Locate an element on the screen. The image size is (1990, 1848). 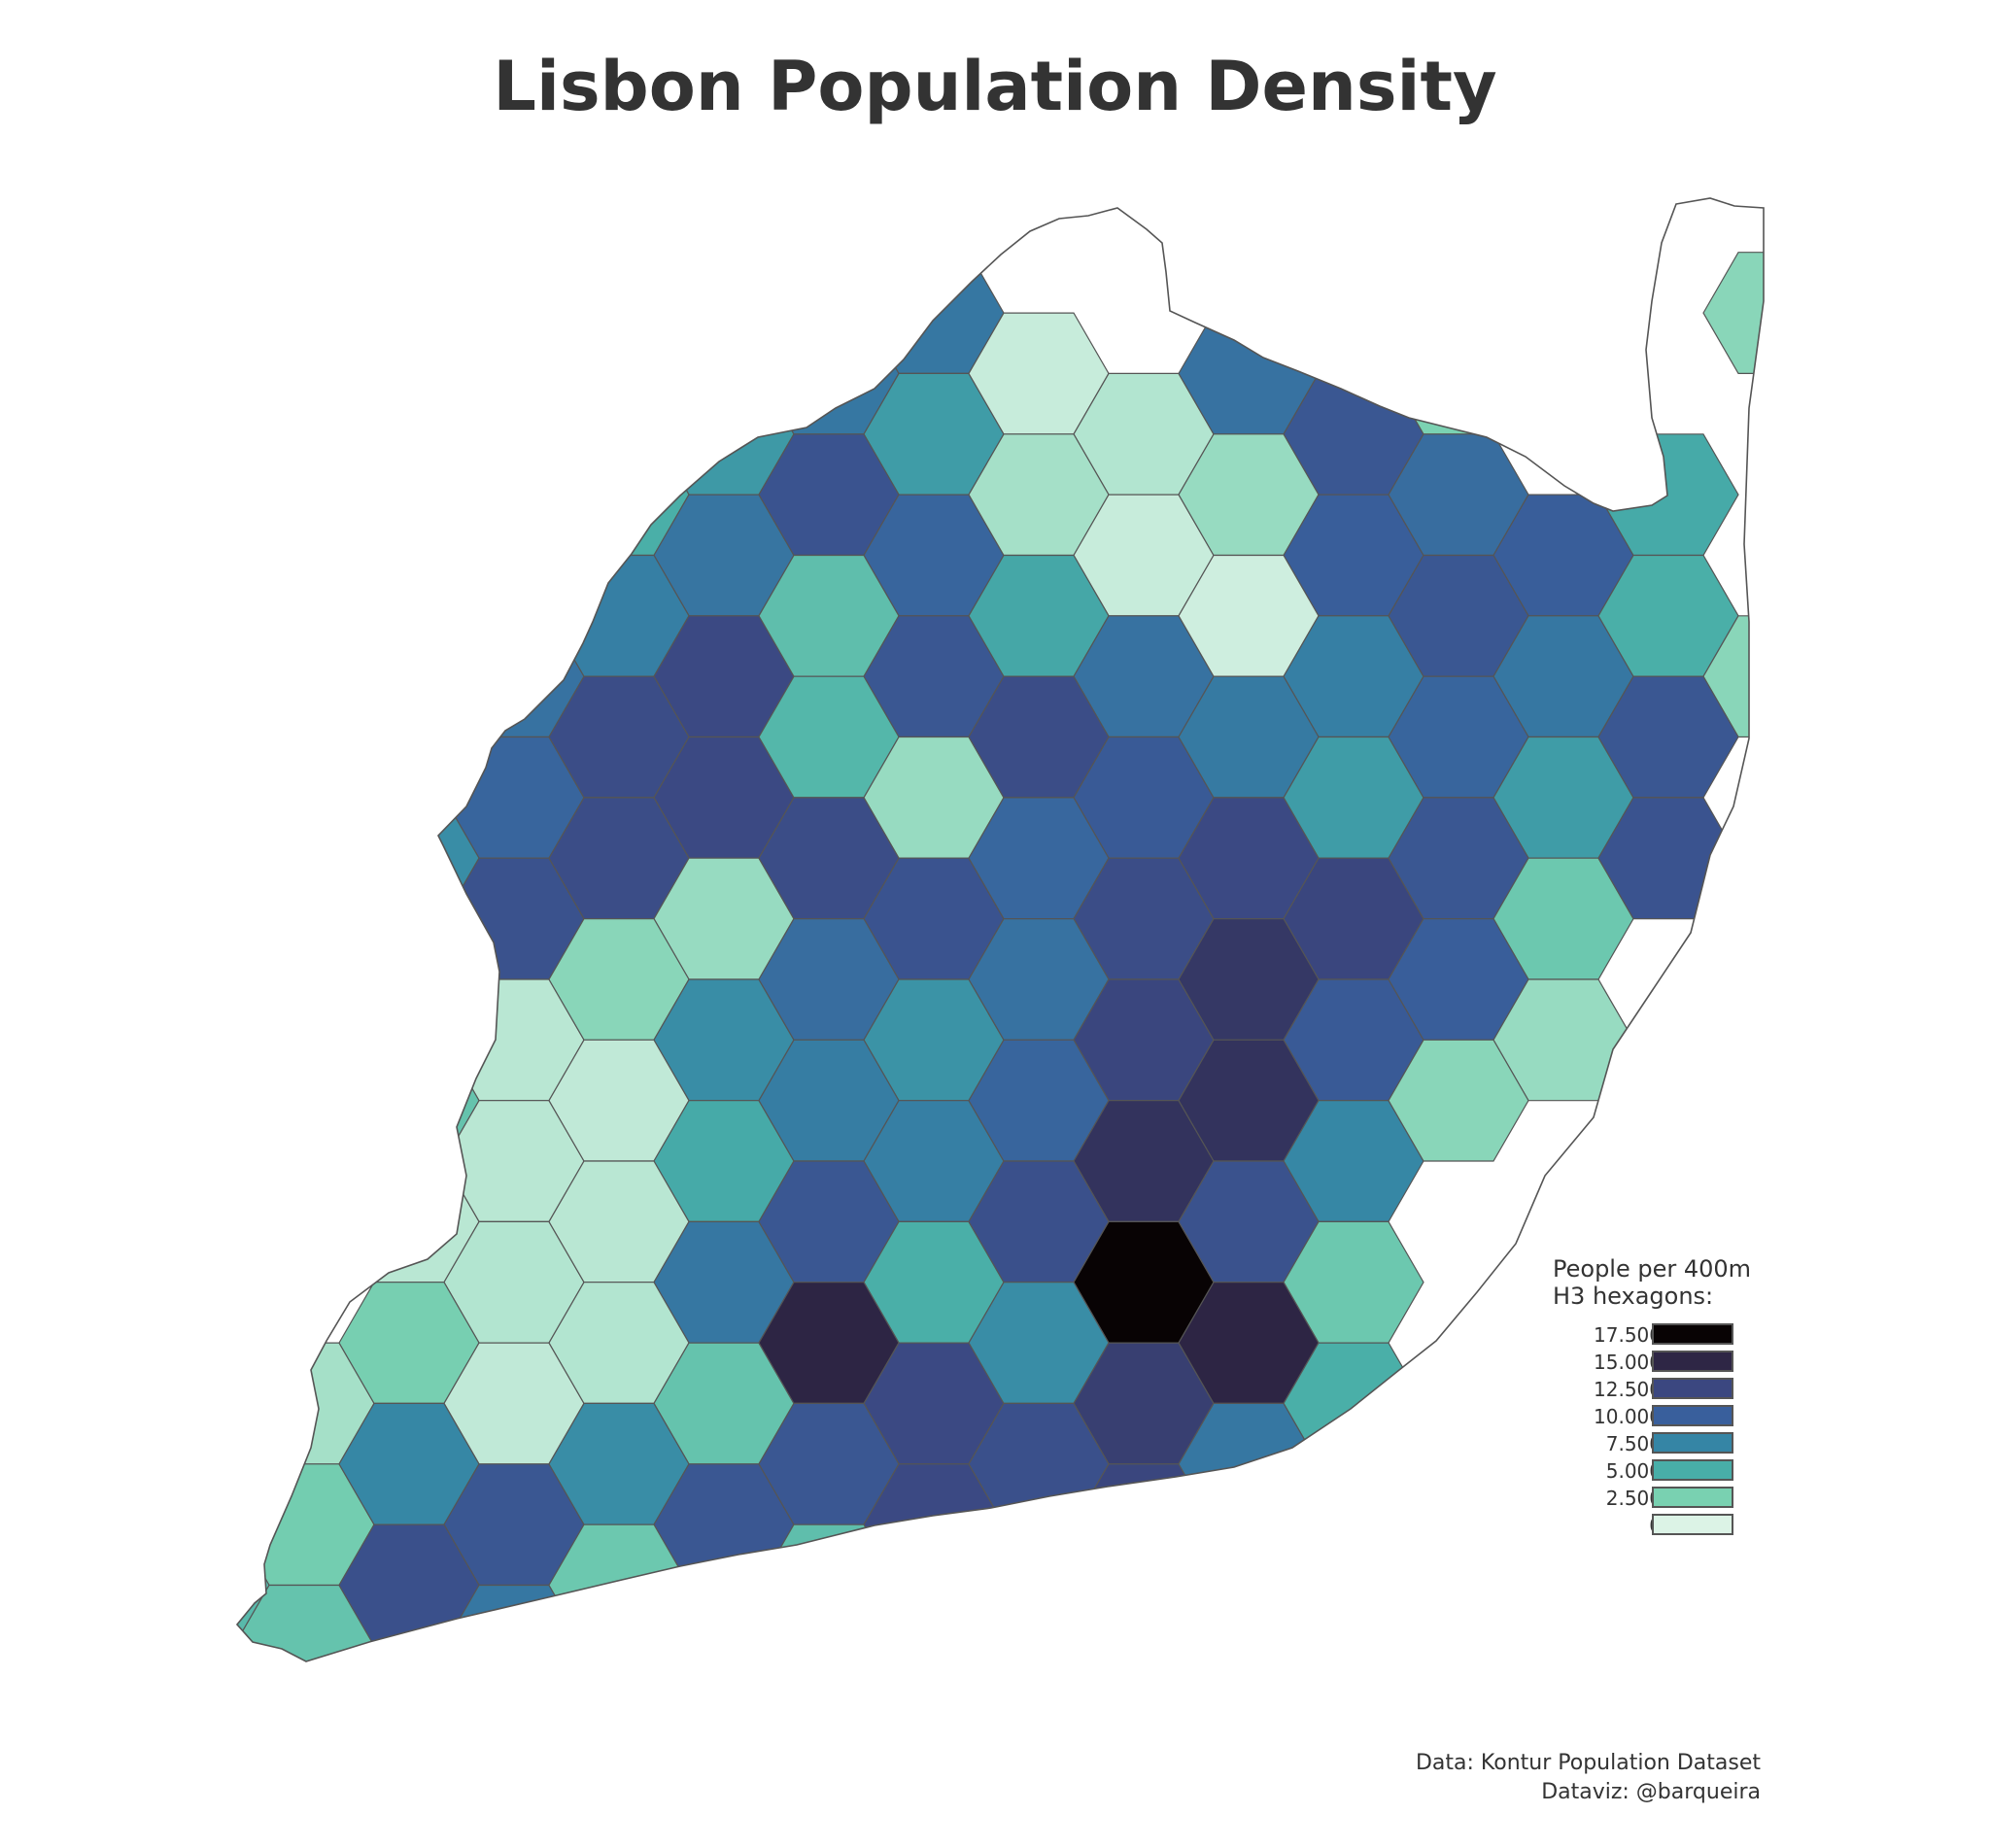
legend-title-line1: People per 400m is located at coordinates (1653, 1269).